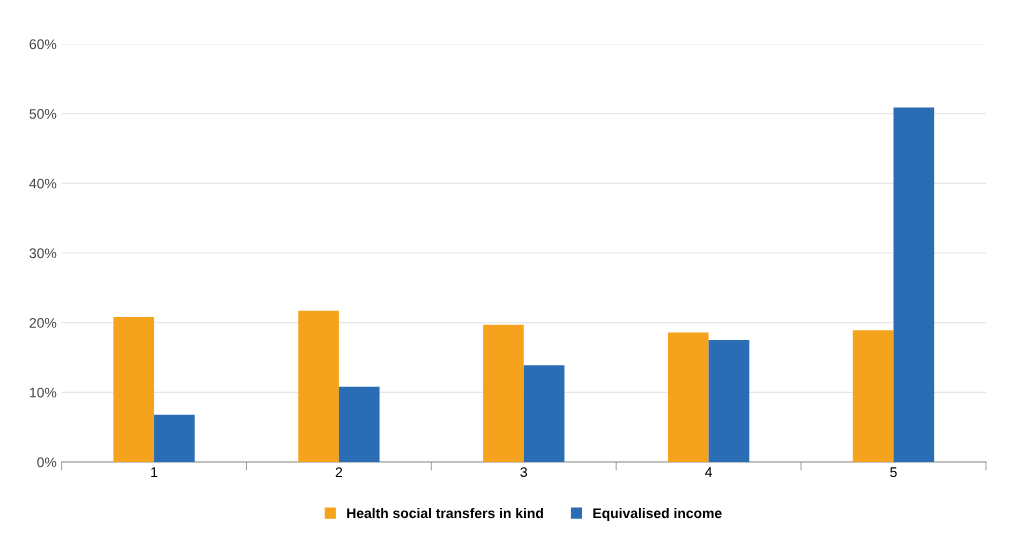 This screenshot has height=550, width=1027. Describe the element at coordinates (43, 392) in the screenshot. I see `y-tick-label: 10%` at that location.